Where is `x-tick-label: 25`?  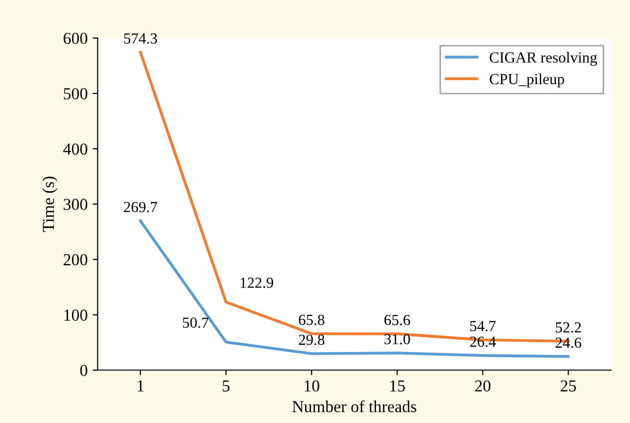 x-tick-label: 25 is located at coordinates (568, 386).